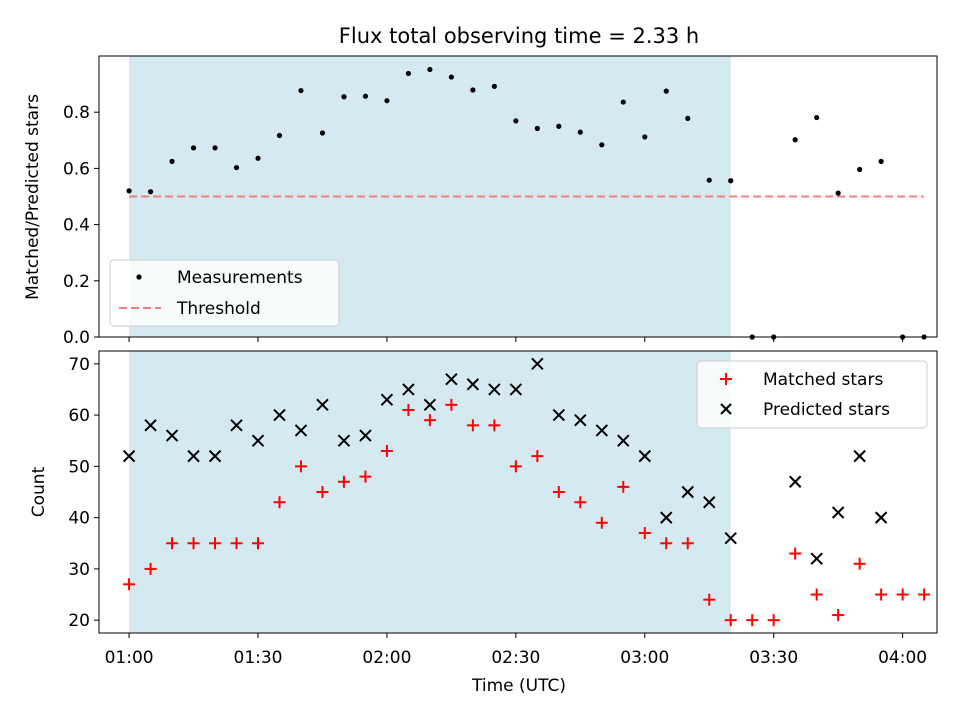 Image resolution: width=960 pixels, height=720 pixels. I want to click on y-tick-label: 20, so click(79, 621).